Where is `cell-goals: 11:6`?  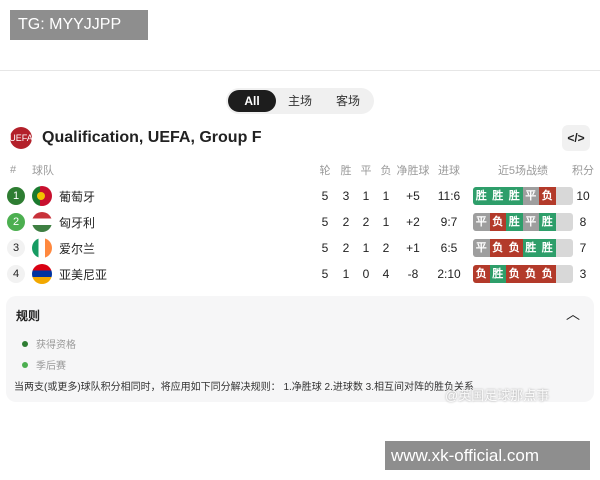 cell-goals: 11:6 is located at coordinates (449, 196).